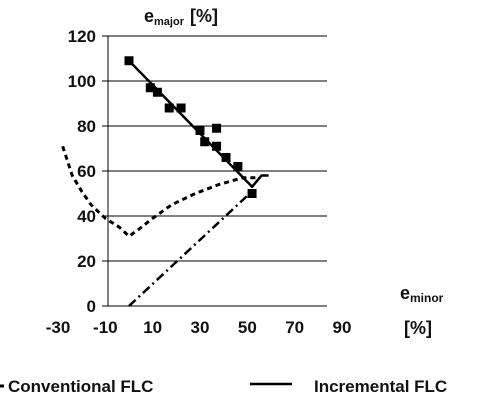  I want to click on y-tick-label: 100, so click(82, 81).